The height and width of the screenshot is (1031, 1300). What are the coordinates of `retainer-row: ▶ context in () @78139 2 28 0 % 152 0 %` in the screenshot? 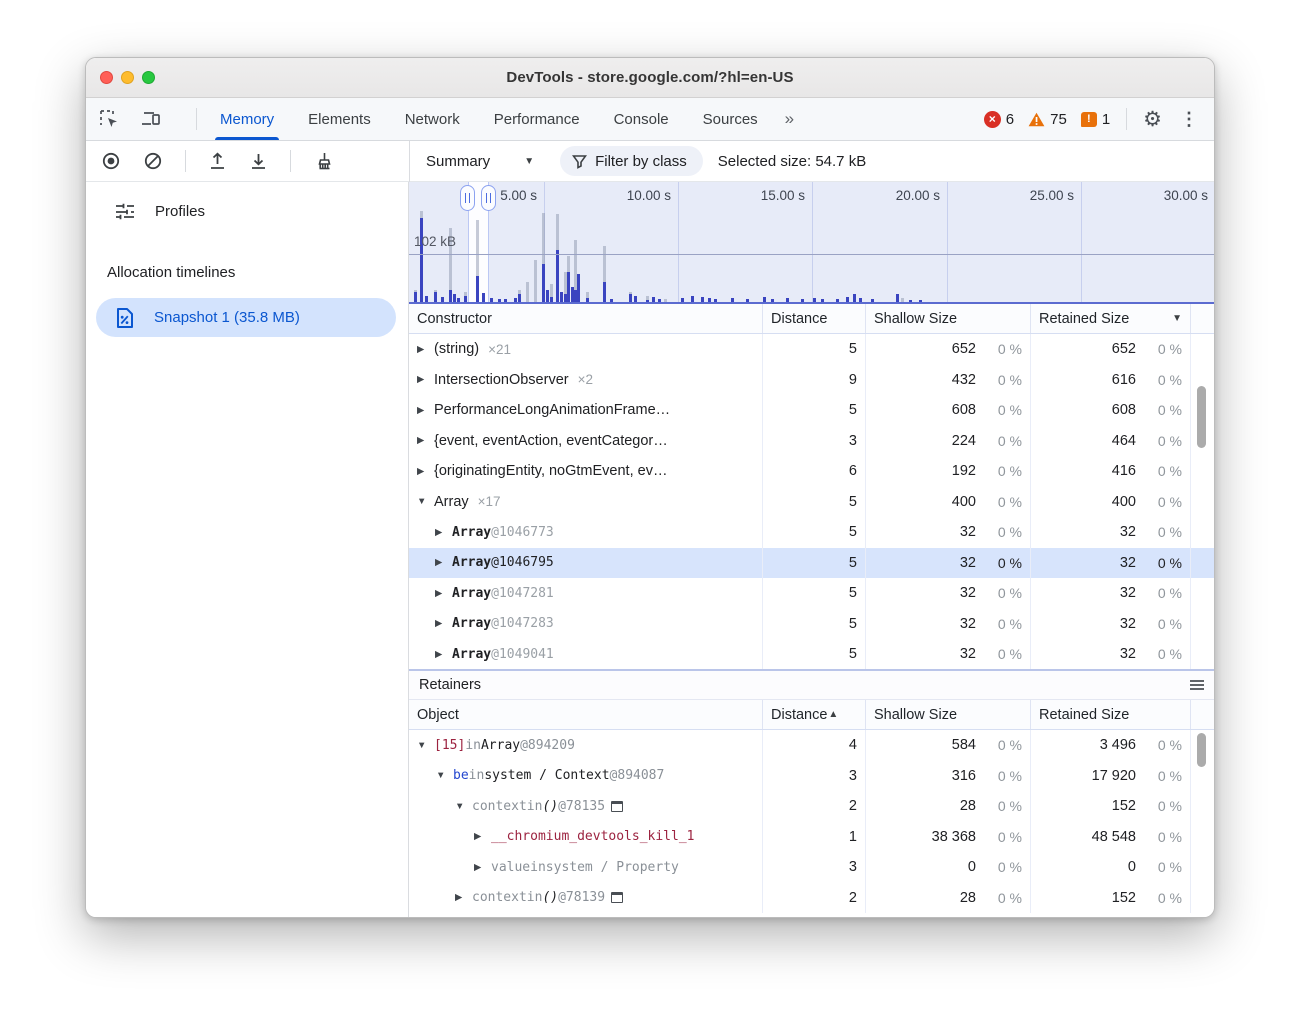 It's located at (811, 897).